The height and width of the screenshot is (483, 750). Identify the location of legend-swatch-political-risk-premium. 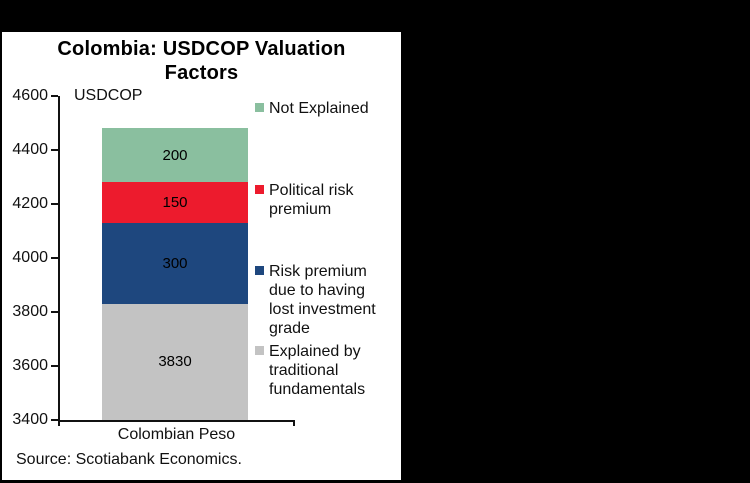
(259, 189).